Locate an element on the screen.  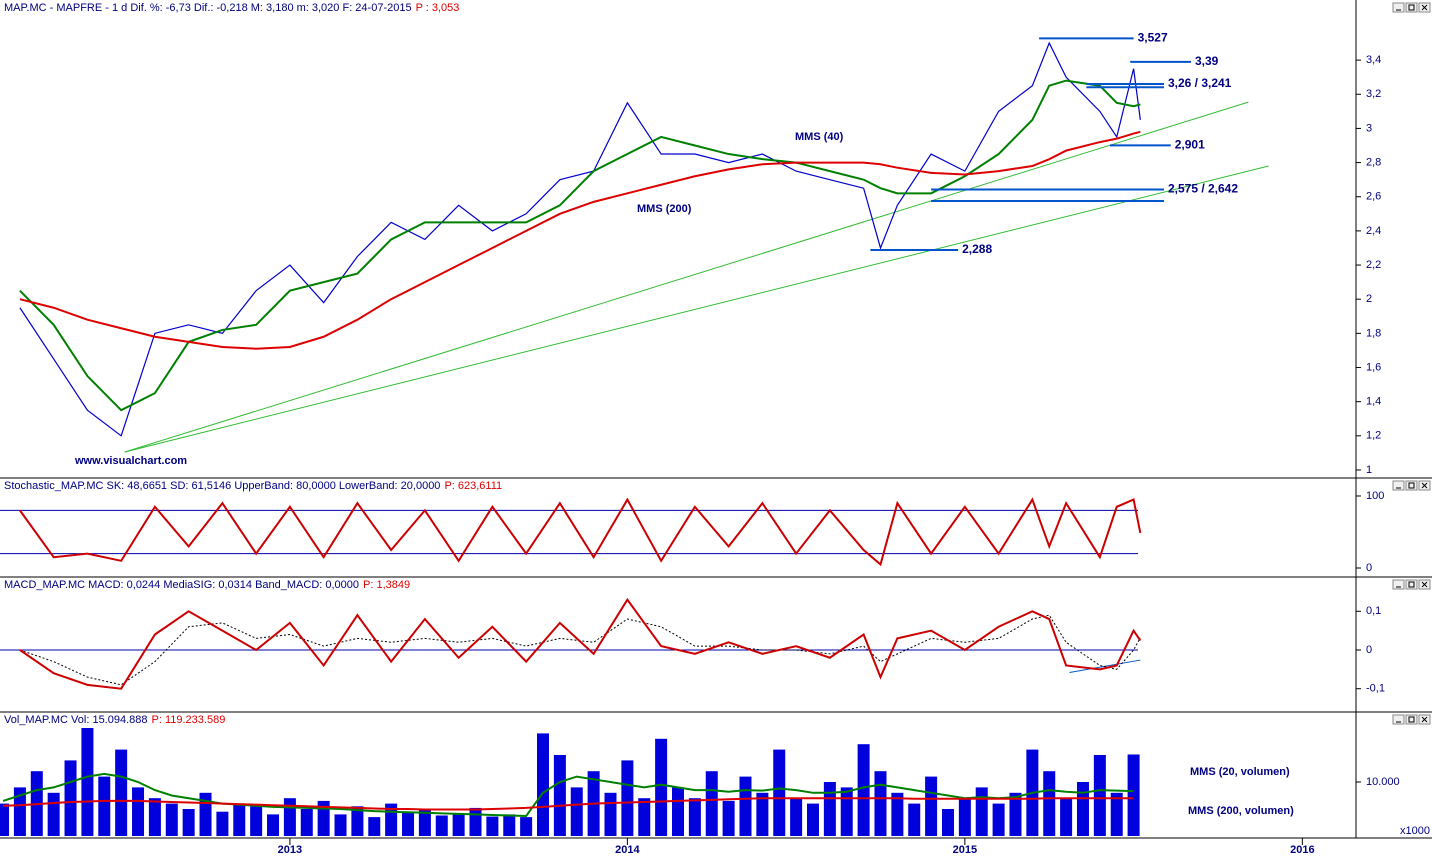
x-tick-label: 2013 is located at coordinates (290, 850).